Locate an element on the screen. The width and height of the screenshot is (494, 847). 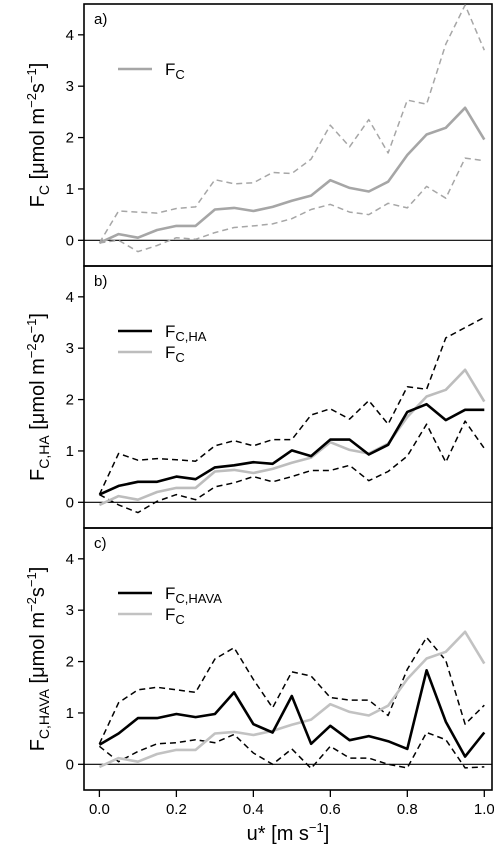
legend: FC is located at coordinates (151, 71).